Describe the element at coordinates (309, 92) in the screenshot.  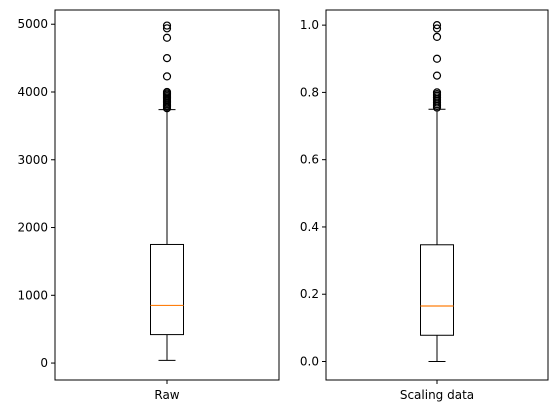
I see `y-tick-label-scaling: 0.8` at that location.